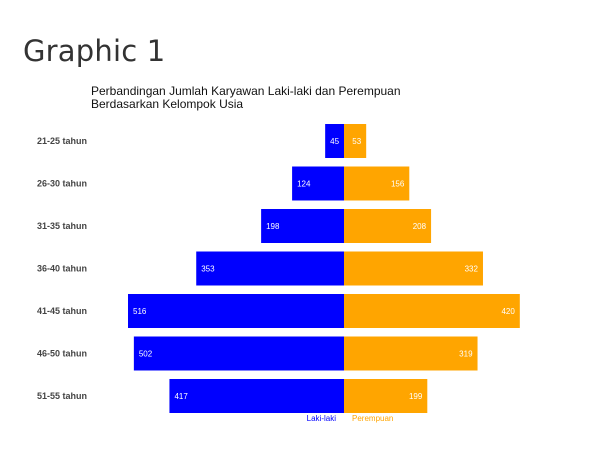 The width and height of the screenshot is (610, 472). What do you see at coordinates (350, 418) in the screenshot?
I see `legend: Laki-laki Perempuan` at bounding box center [350, 418].